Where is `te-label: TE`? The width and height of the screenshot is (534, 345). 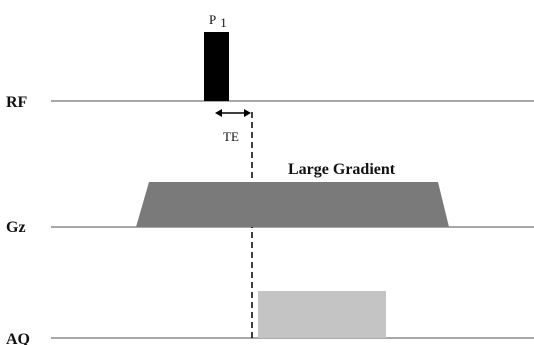 te-label: TE is located at coordinates (231, 136).